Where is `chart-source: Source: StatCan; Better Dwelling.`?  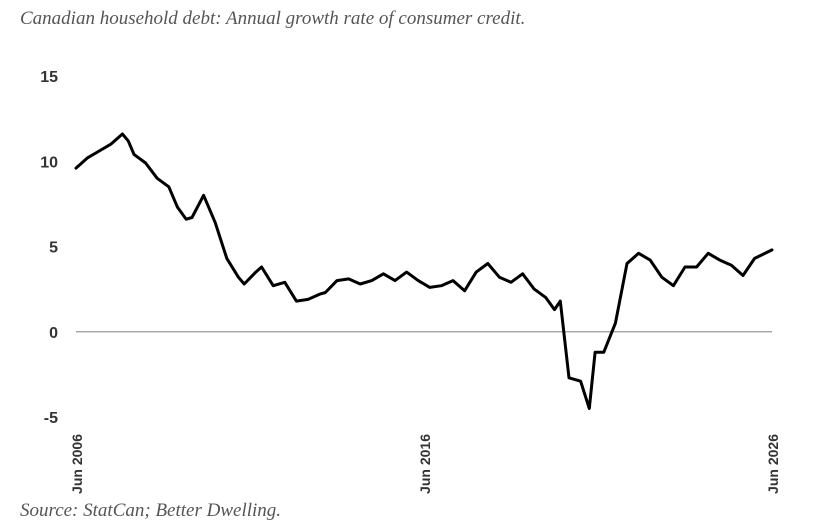
chart-source: Source: StatCan; Better Dwelling. is located at coordinates (151, 510).